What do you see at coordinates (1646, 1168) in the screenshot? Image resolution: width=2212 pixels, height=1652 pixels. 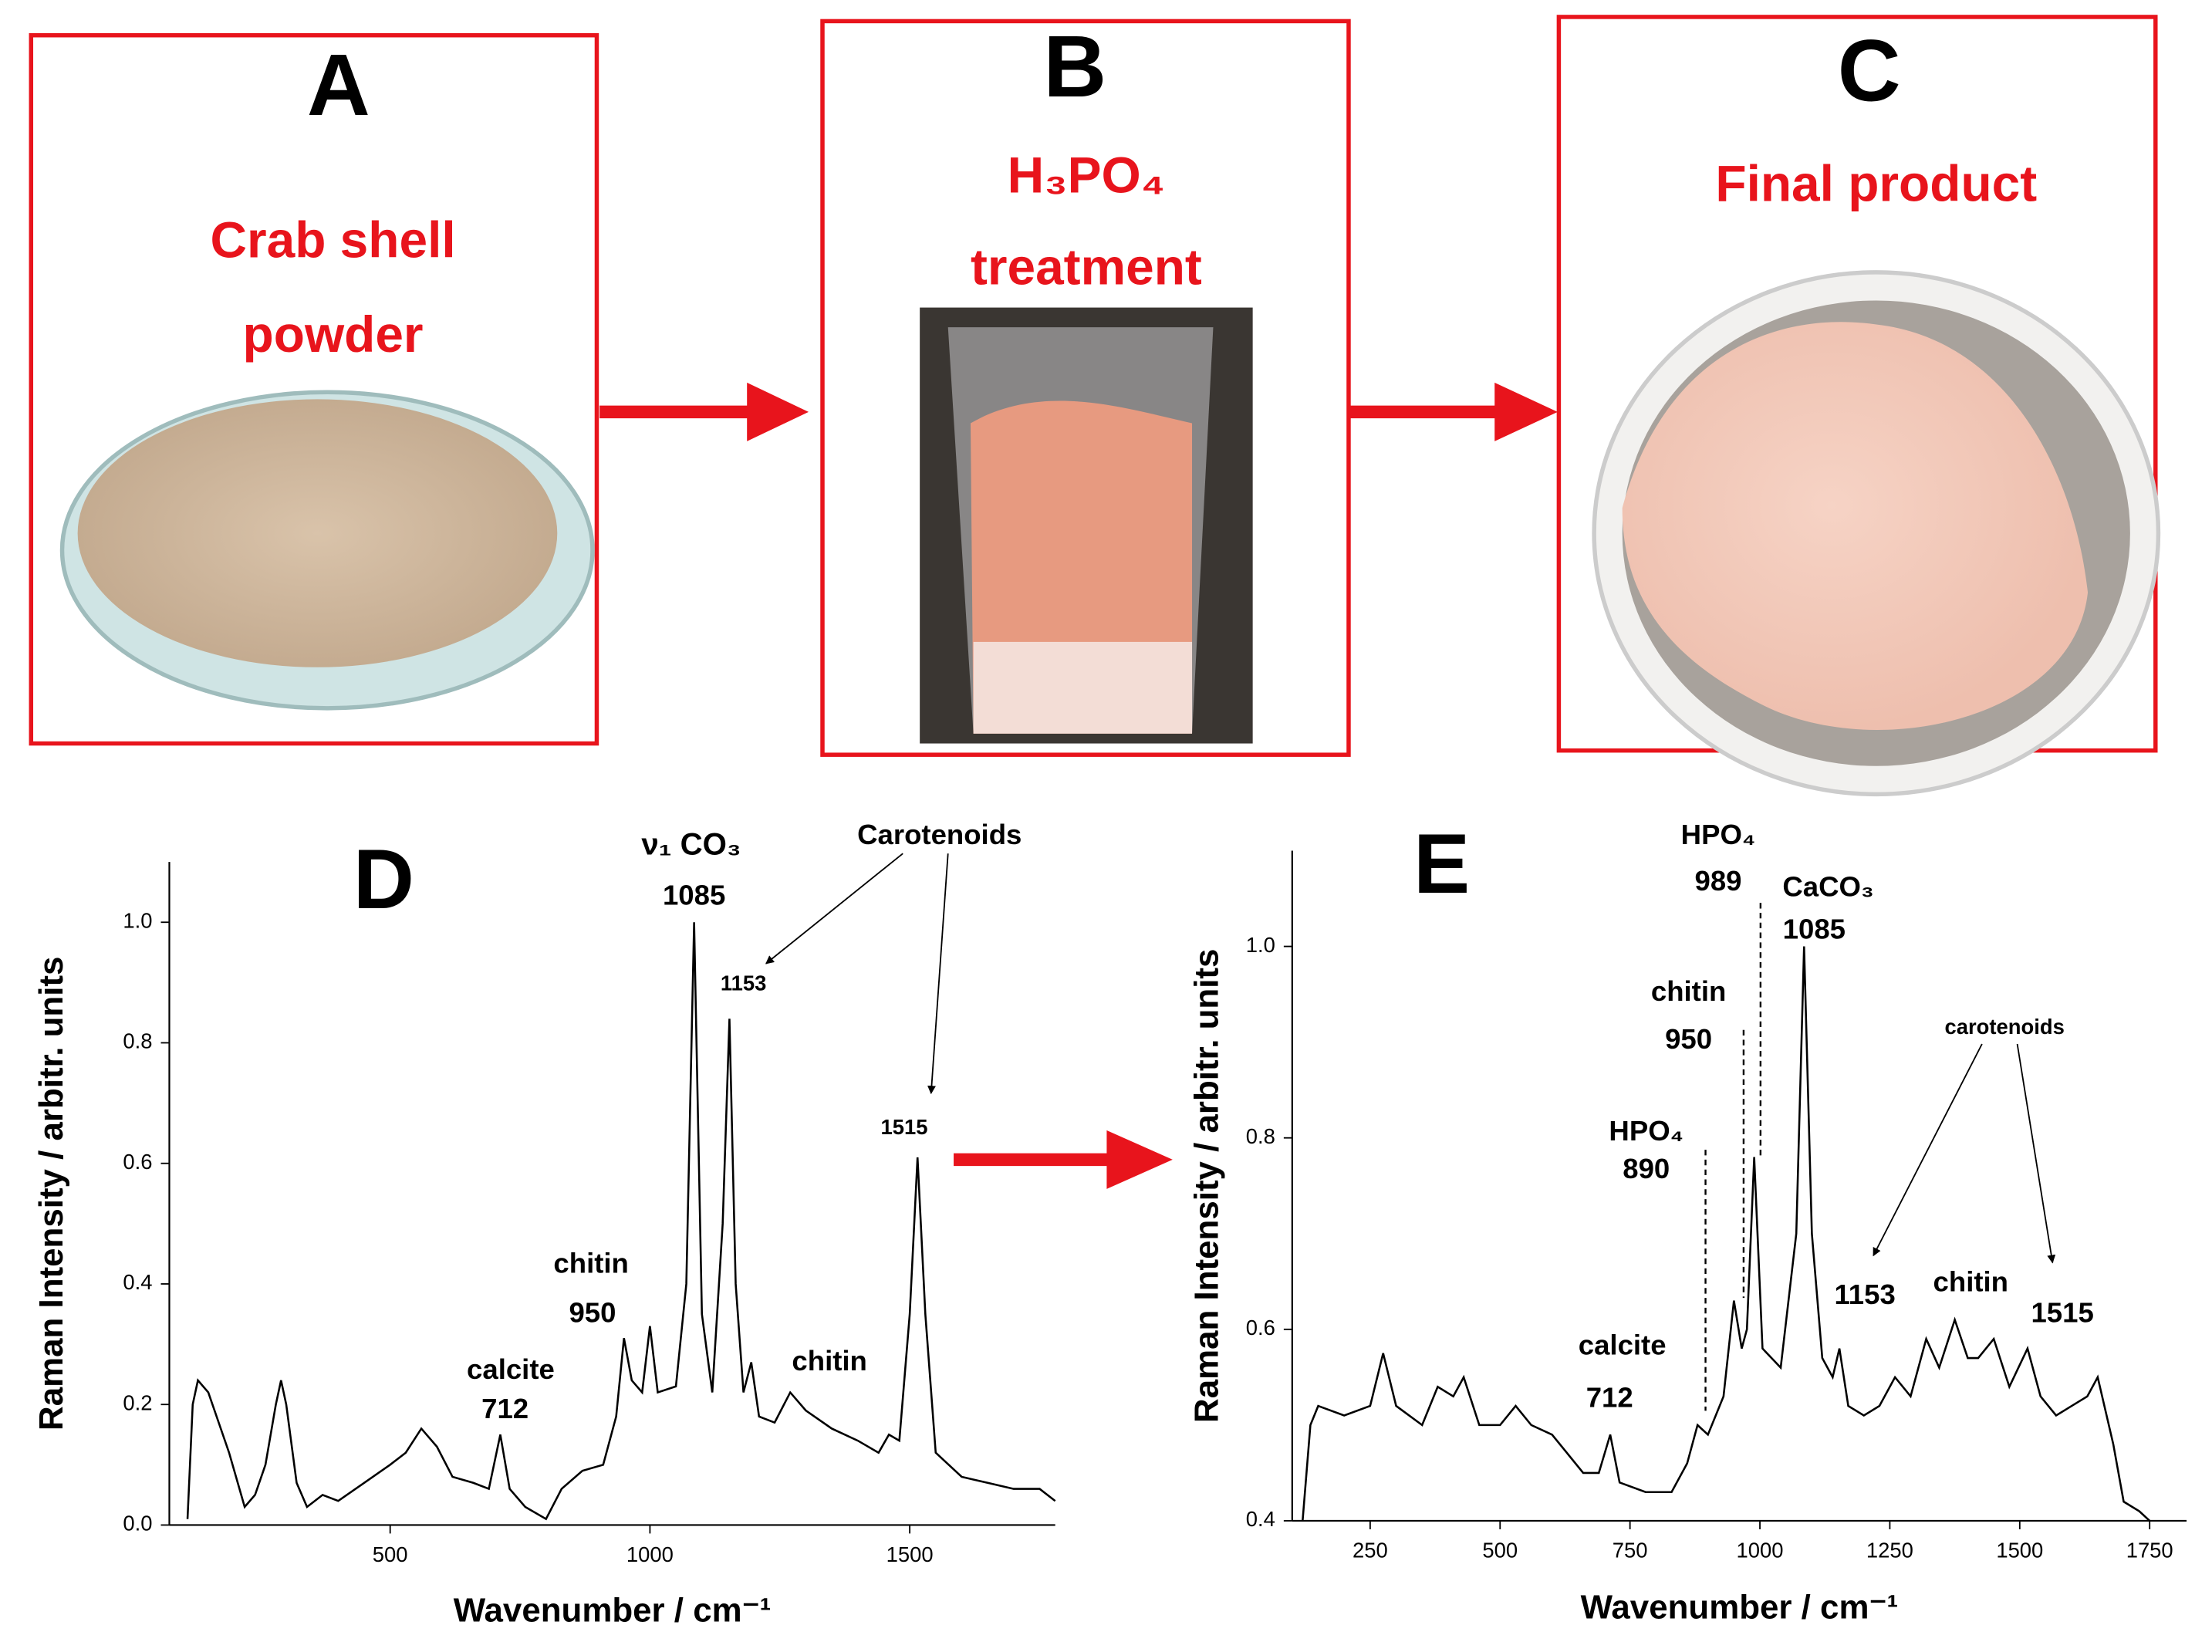 I see `annotation: 890` at bounding box center [1646, 1168].